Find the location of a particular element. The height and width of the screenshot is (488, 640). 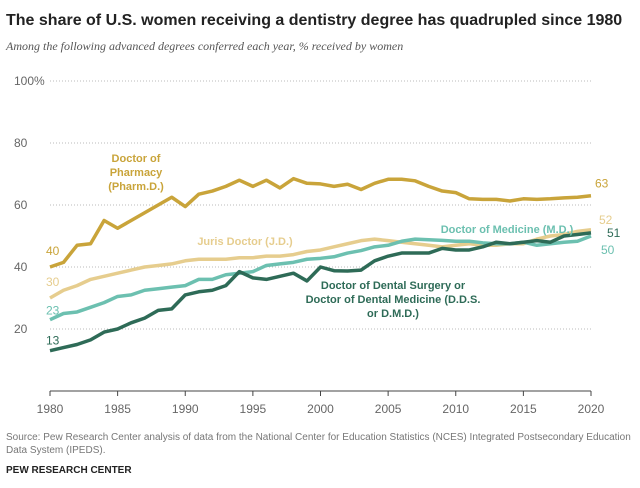

start-value-label: 13 is located at coordinates (53, 341).